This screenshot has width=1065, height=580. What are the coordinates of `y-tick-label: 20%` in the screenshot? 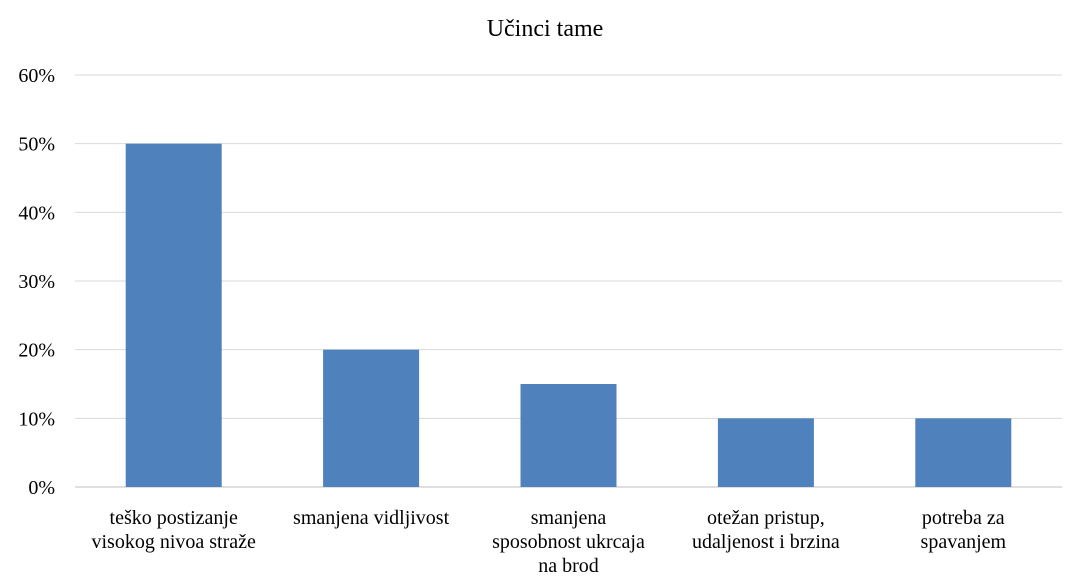 It's located at (36, 351).